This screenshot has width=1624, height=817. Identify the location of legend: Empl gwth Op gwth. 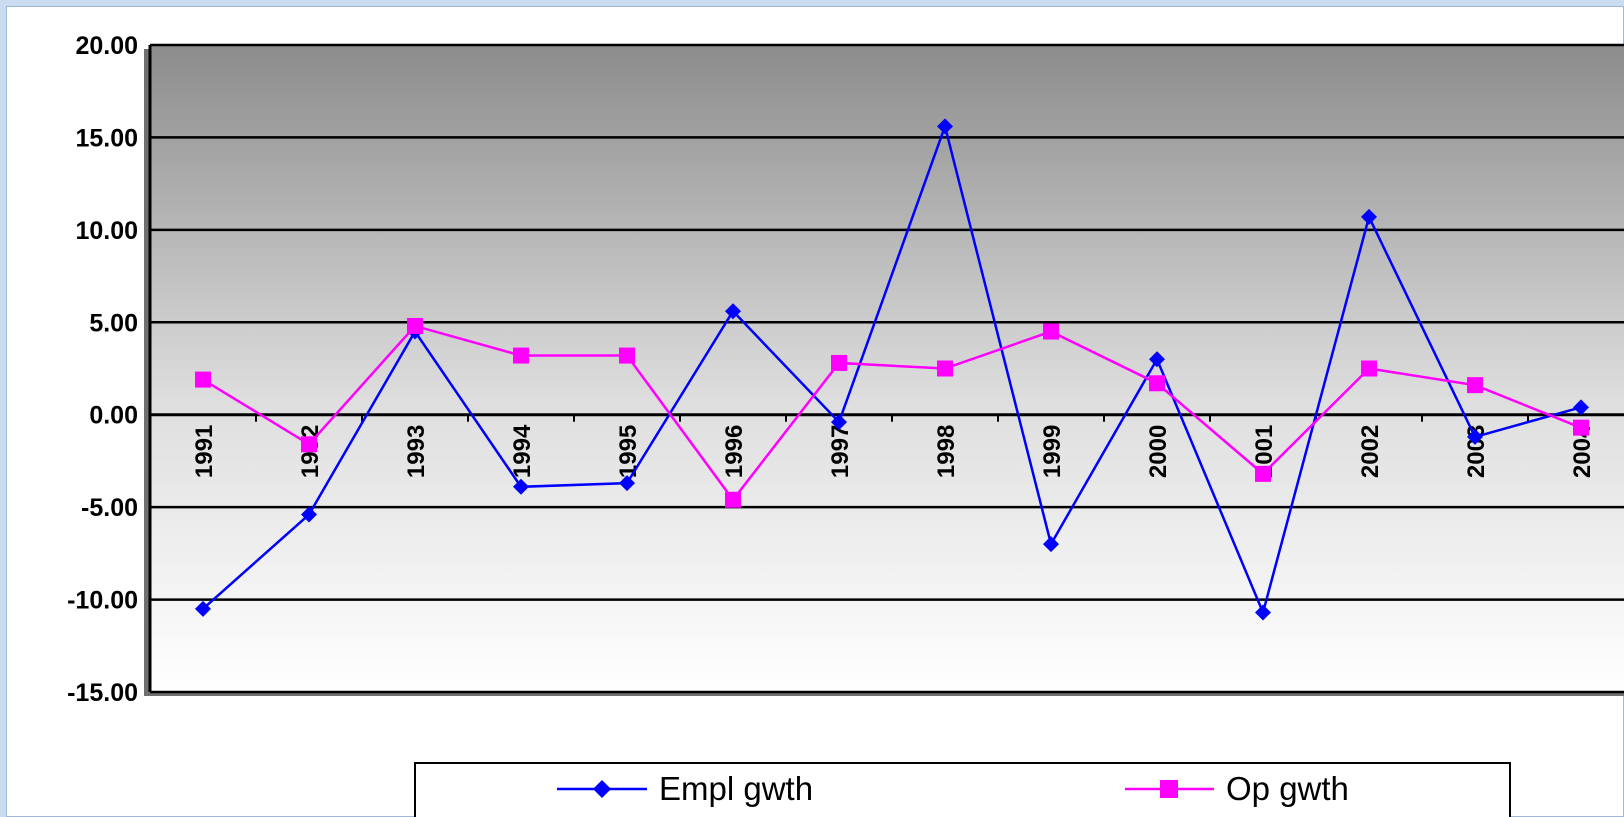
(962, 789).